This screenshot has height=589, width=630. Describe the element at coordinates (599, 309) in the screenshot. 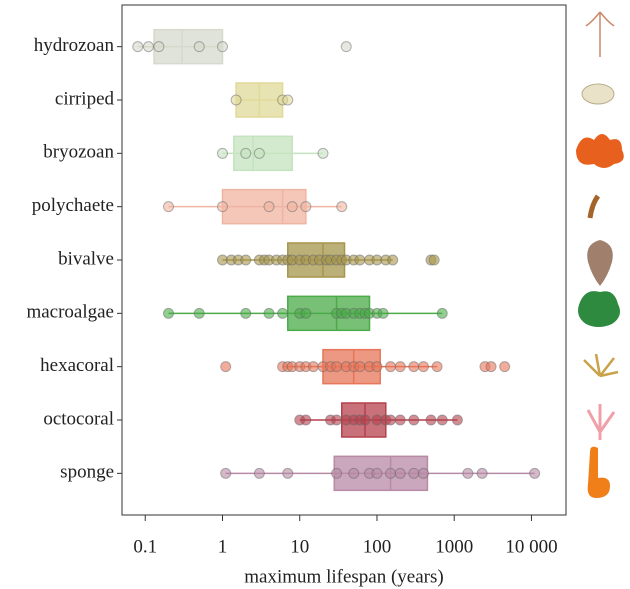

I see `icon-macroalgae` at that location.